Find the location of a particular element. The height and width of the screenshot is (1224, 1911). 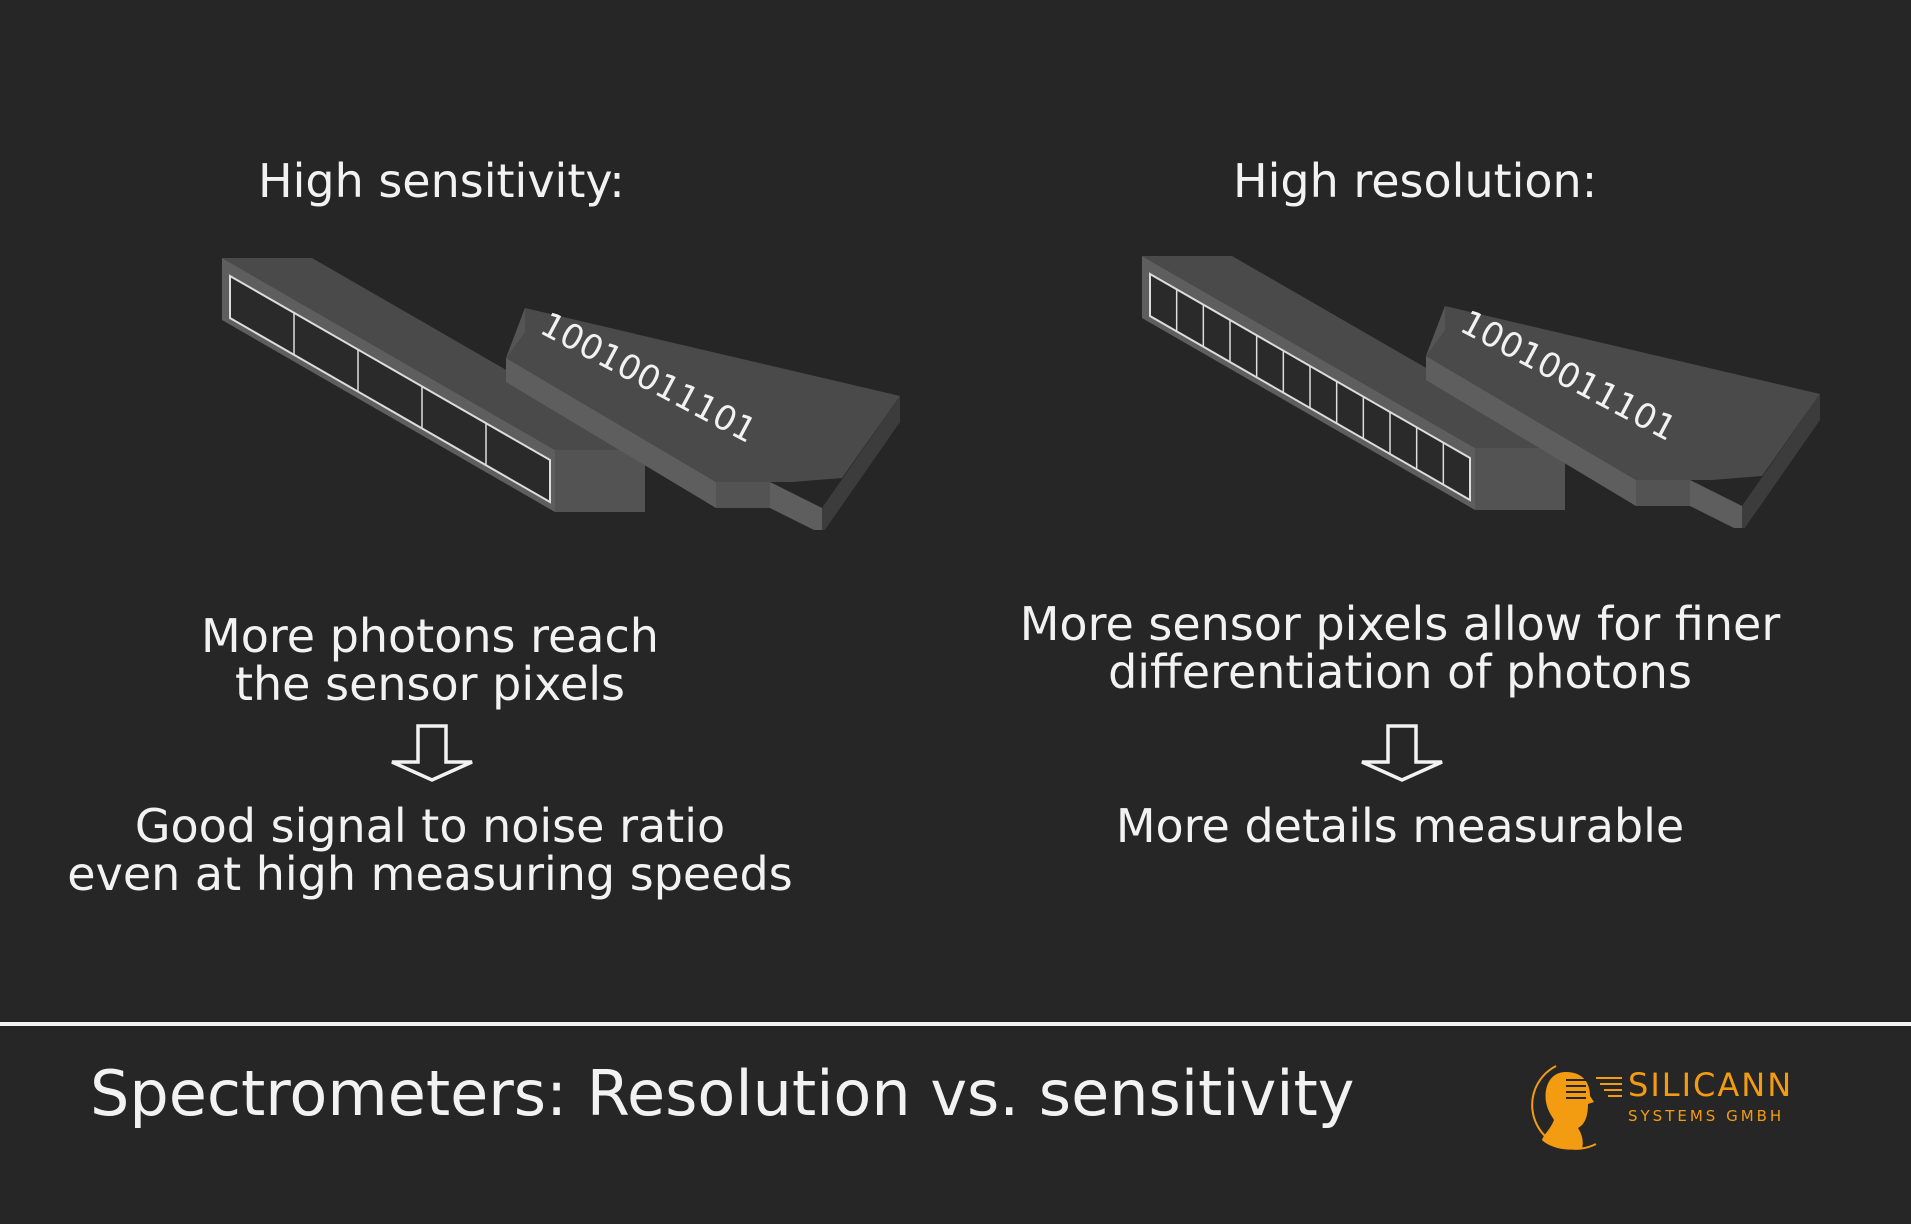

left-caption-line-1: More photons reach is located at coordinates (430, 636).